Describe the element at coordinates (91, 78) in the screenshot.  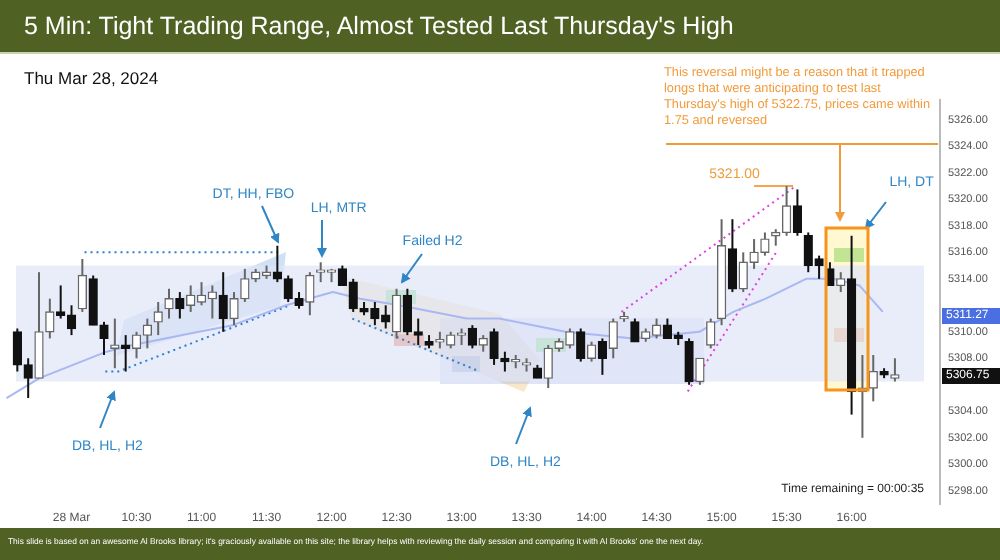
I see `chart-subtitle: Thu Mar 28, 2024` at that location.